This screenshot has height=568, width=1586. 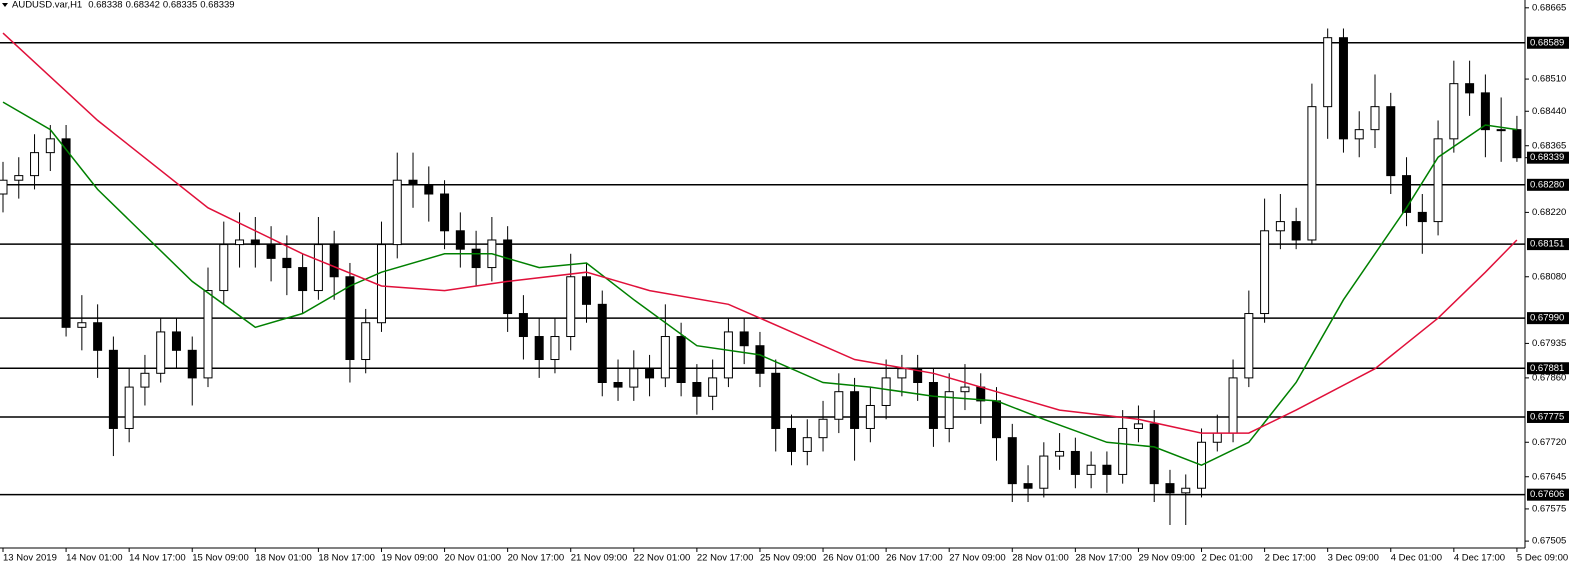 What do you see at coordinates (1416, 558) in the screenshot?
I see `x-tick-label: 4 Dec 01:00` at bounding box center [1416, 558].